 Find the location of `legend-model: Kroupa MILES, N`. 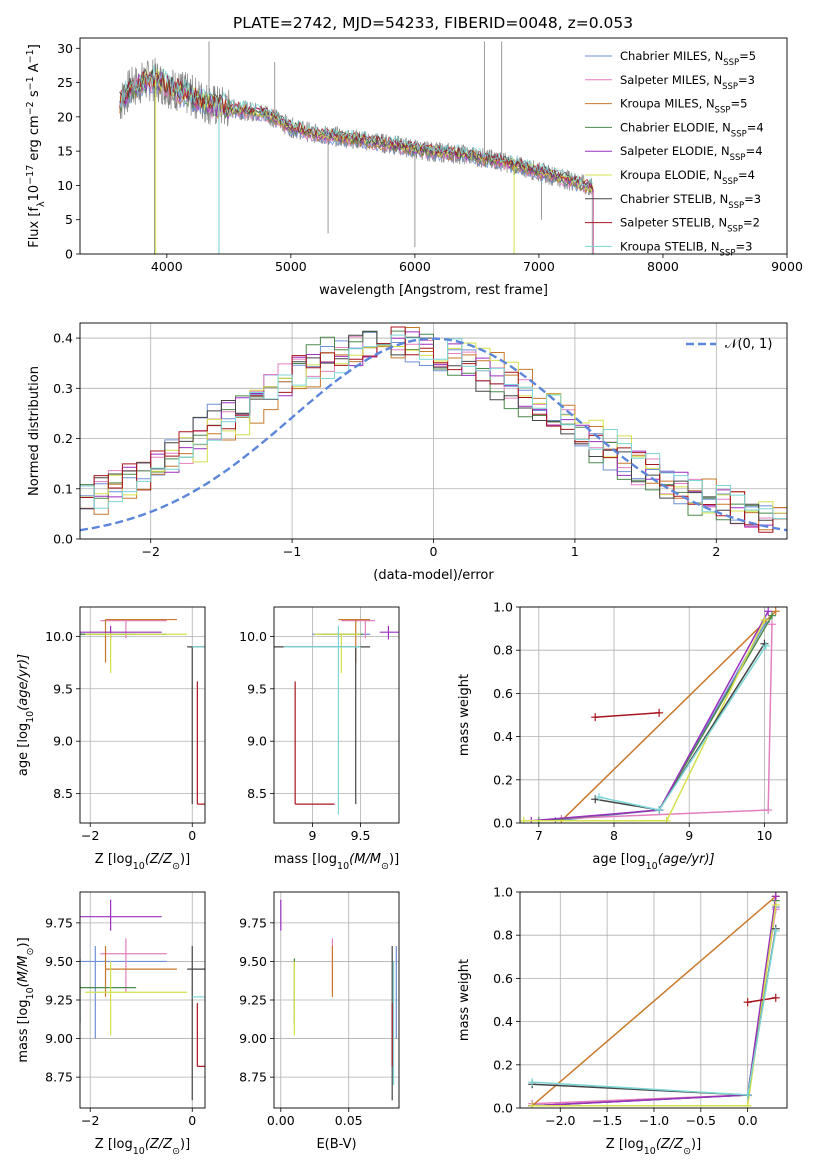

legend-model: Kroupa MILES, N is located at coordinates (667, 104).